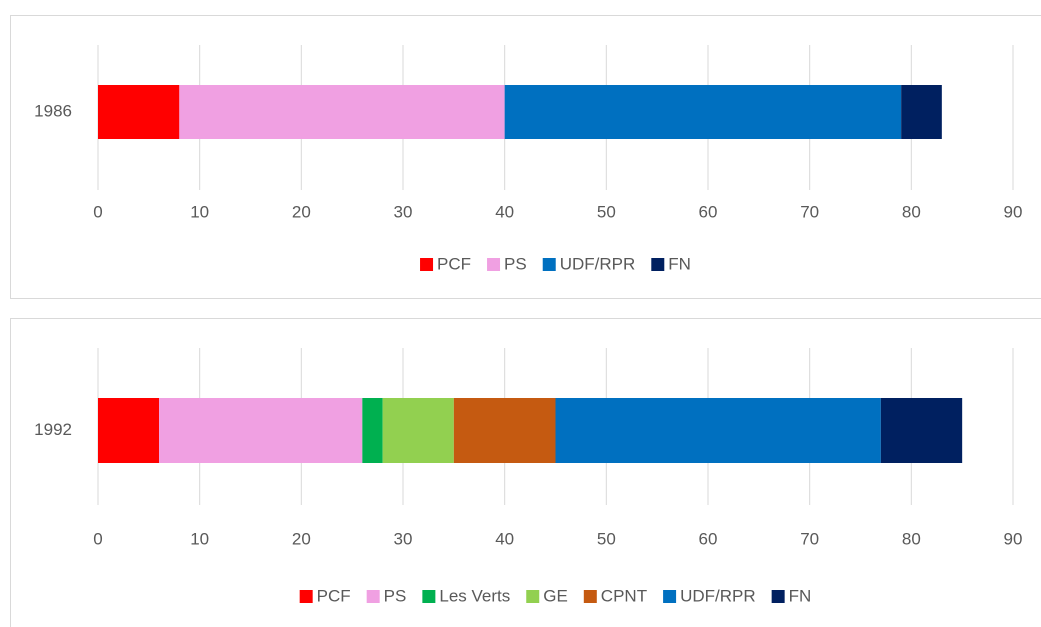  What do you see at coordinates (53, 110) in the screenshot?
I see `y-tick-label: 1986` at bounding box center [53, 110].